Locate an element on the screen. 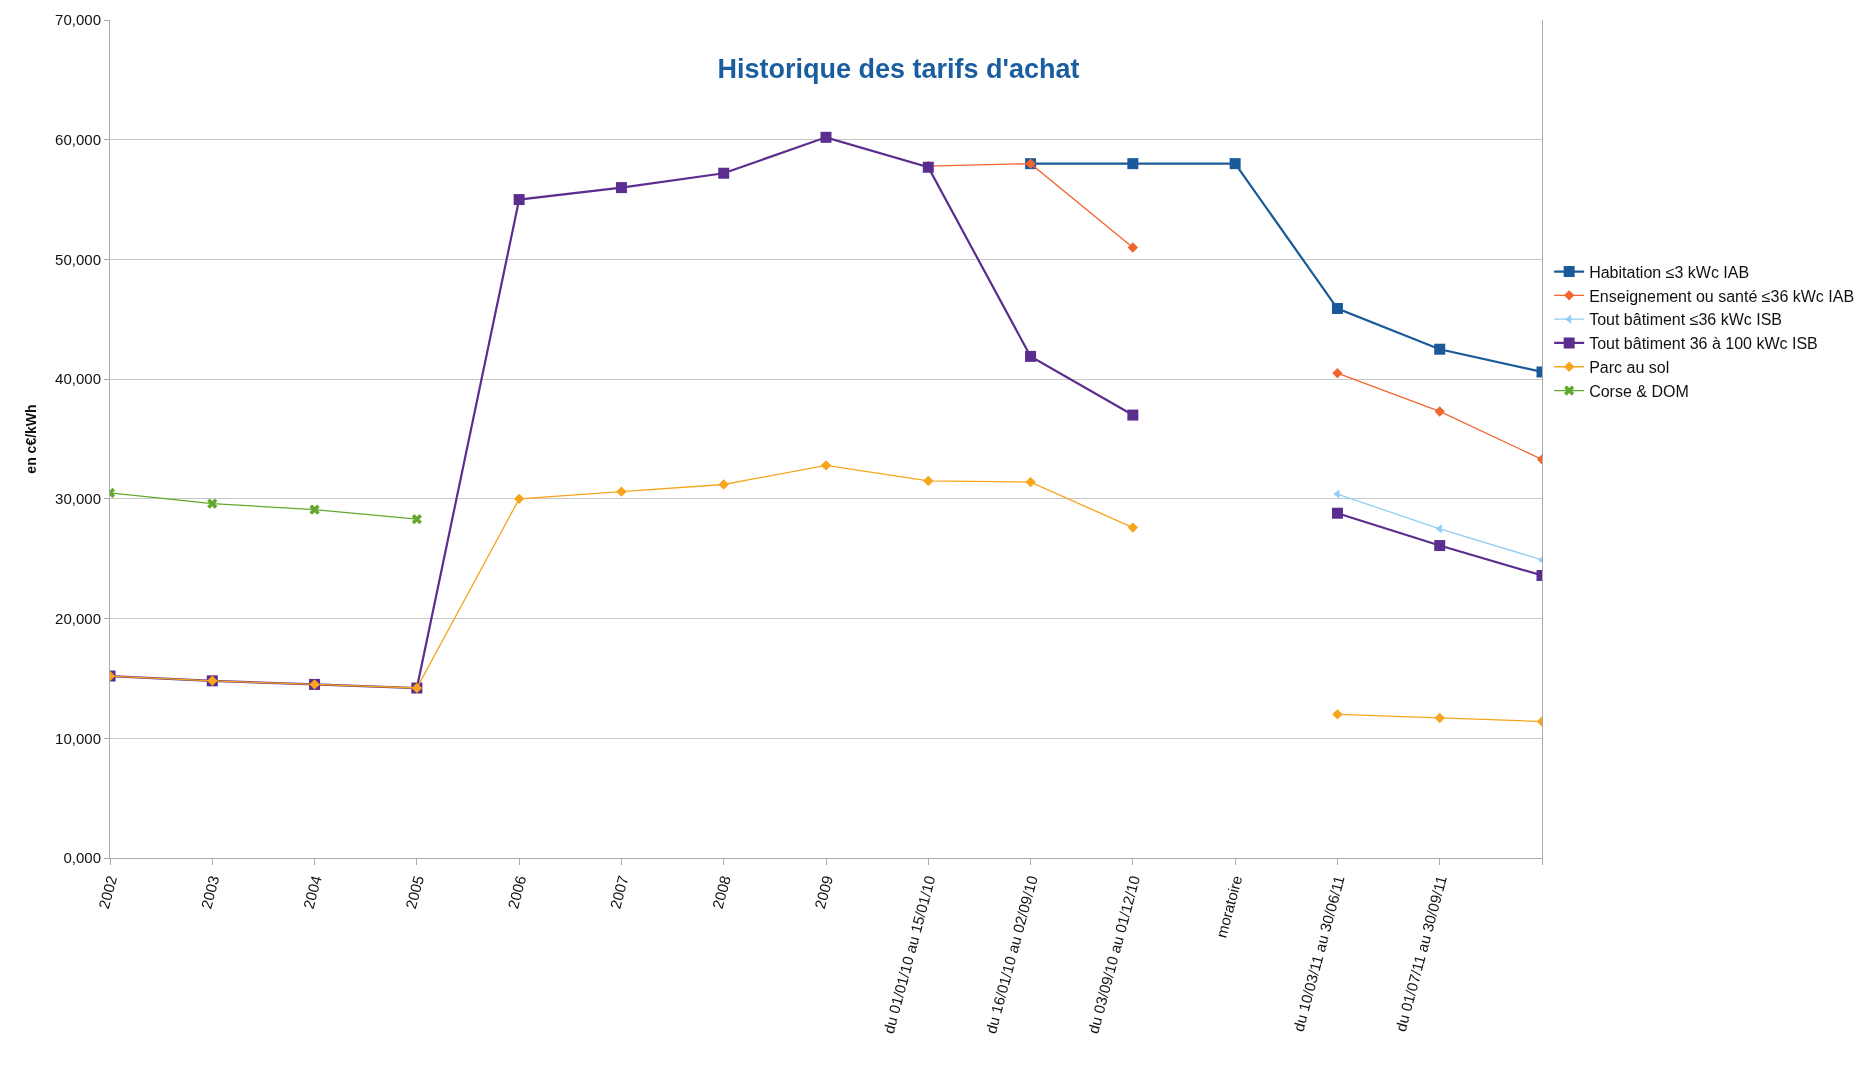  x-tick-label: 2008 is located at coordinates (721, 892).